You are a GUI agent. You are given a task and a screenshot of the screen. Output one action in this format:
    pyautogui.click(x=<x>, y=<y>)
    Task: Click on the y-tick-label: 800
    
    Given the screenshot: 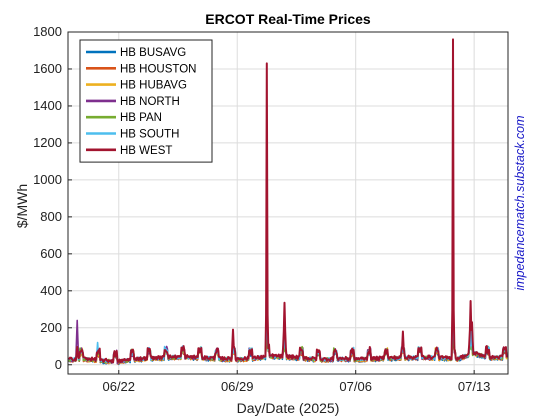 What is the action you would take?
    pyautogui.click(x=51, y=216)
    